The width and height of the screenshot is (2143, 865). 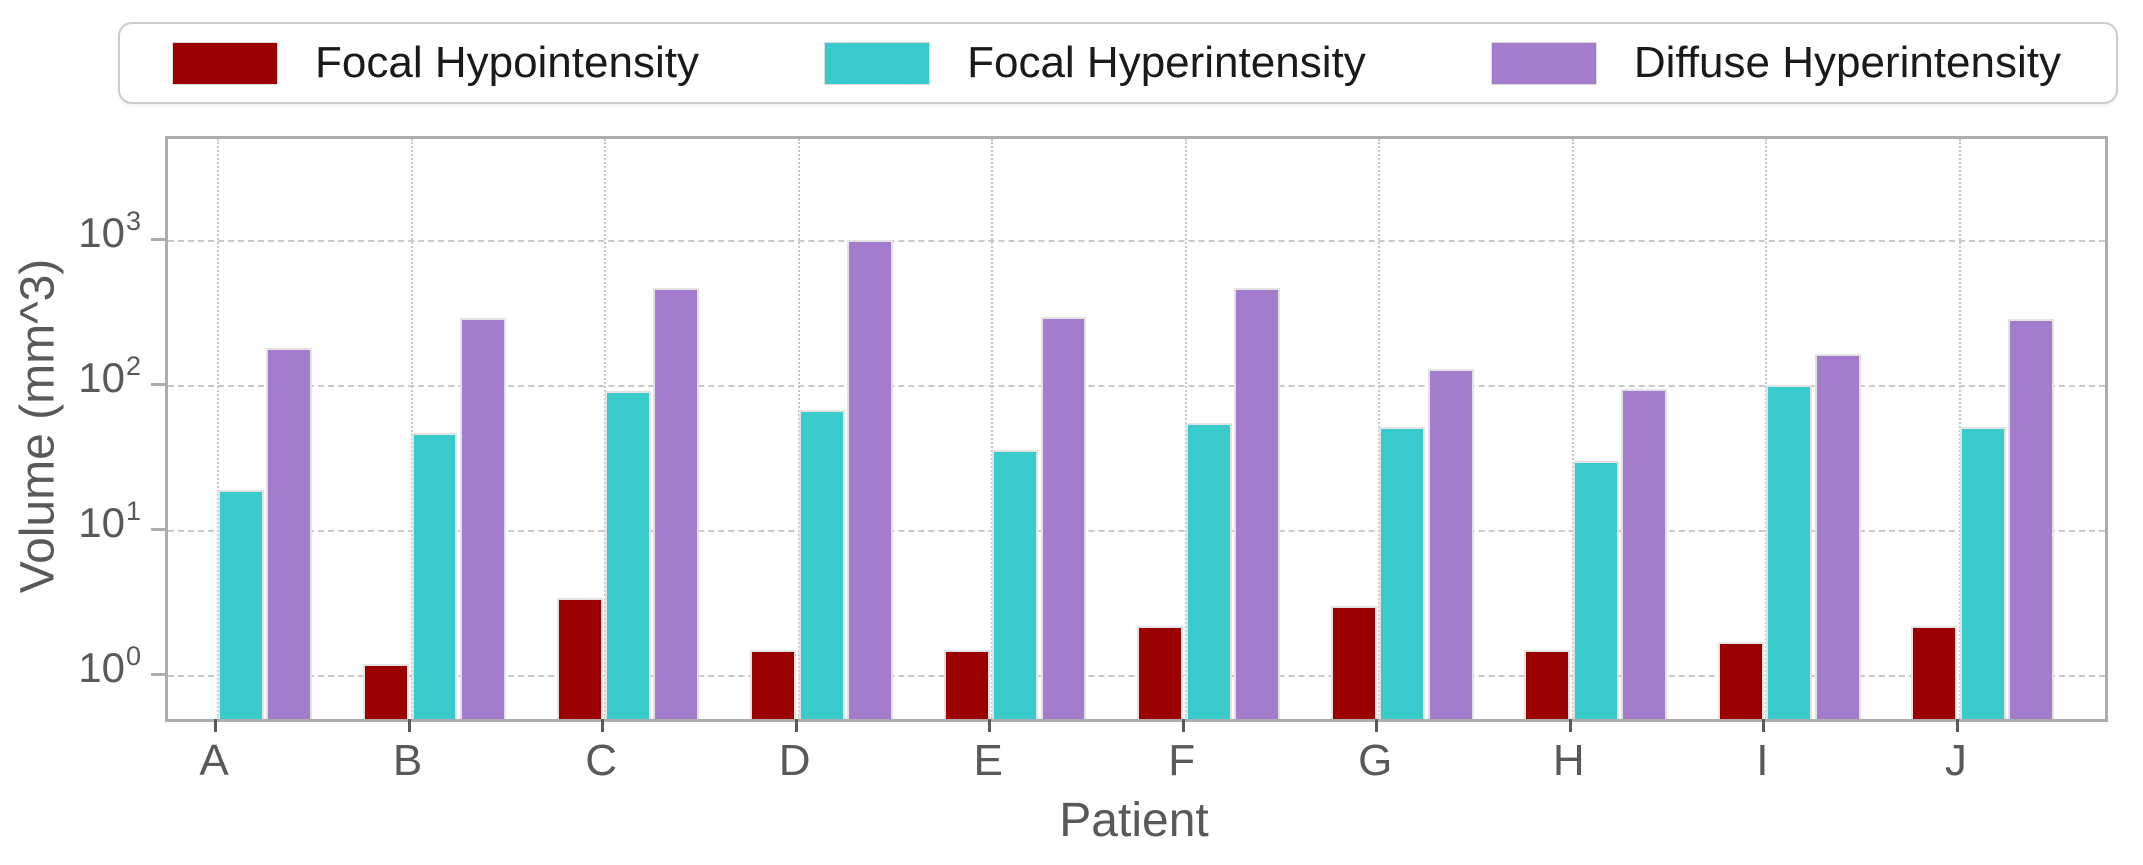 What do you see at coordinates (1450, 543) in the screenshot?
I see `bar-diffuse-hyperintensity-G` at bounding box center [1450, 543].